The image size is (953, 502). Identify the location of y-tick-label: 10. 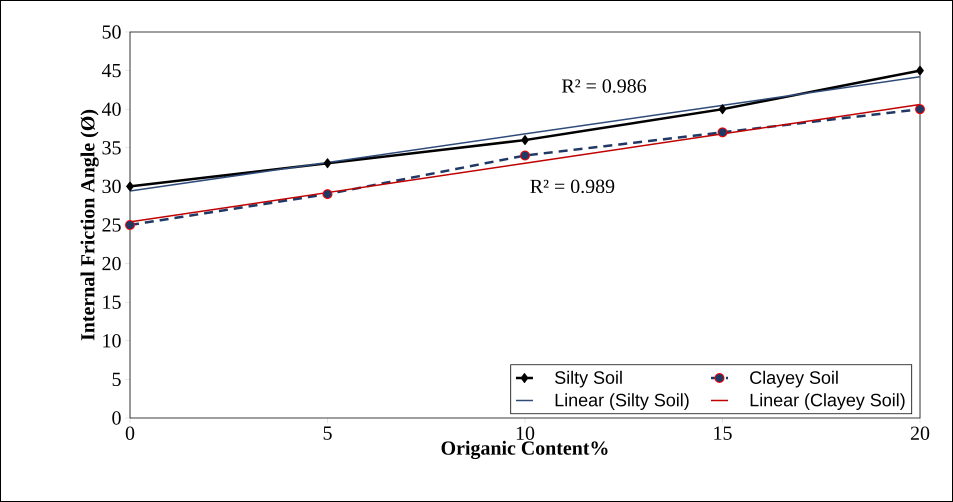
(112, 341).